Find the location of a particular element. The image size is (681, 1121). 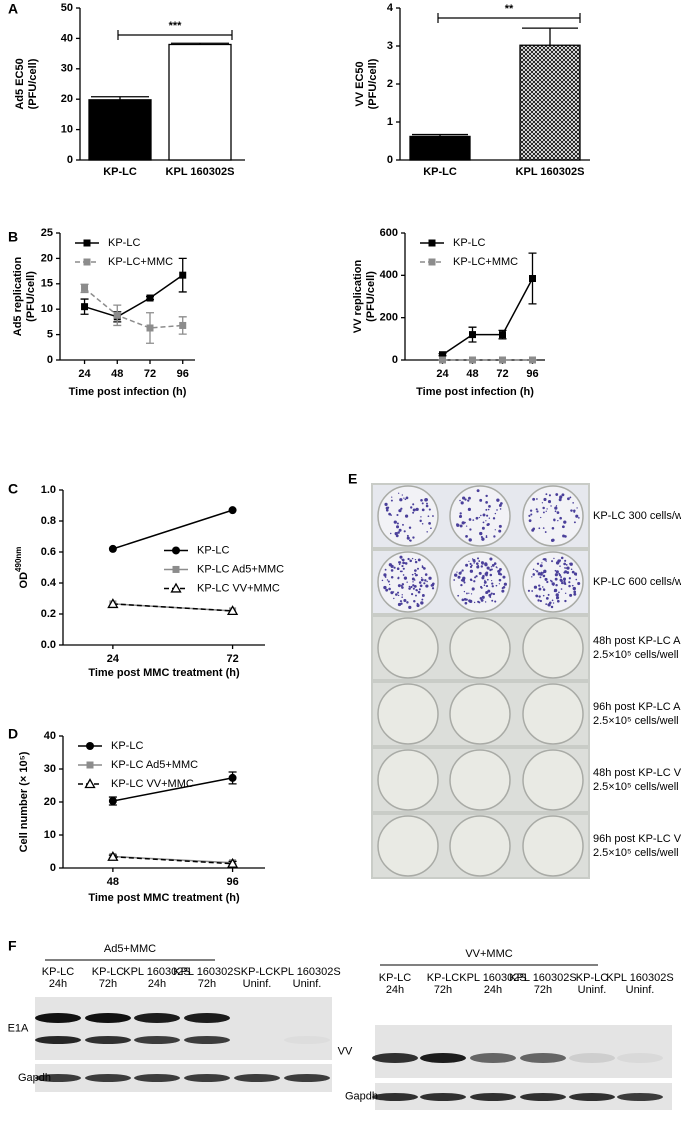

legend-label: KP-LC VV+MMC is located at coordinates (152, 784).